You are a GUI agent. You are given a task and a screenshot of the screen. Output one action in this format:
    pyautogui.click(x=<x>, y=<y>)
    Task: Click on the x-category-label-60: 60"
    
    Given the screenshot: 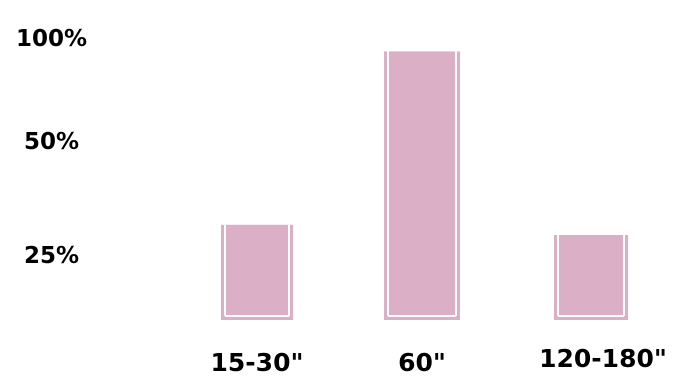 What is the action you would take?
    pyautogui.click(x=422, y=362)
    